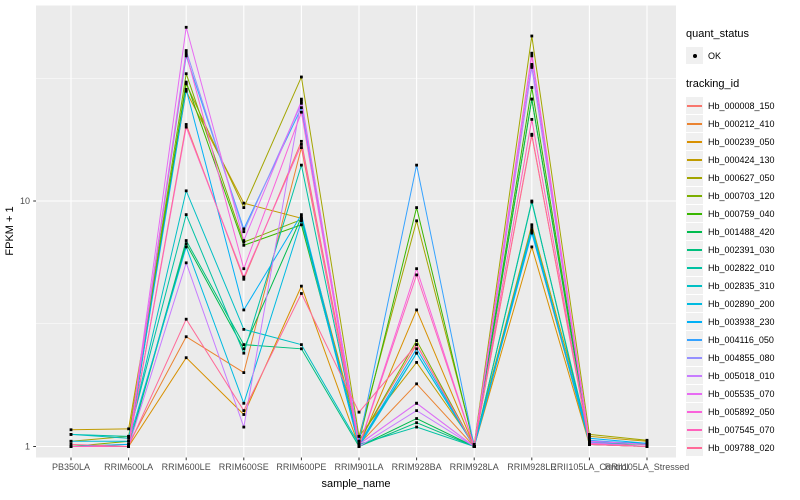  Describe the element at coordinates (741, 447) in the screenshot. I see `legend-entry-label: Hb_009788_020` at that location.